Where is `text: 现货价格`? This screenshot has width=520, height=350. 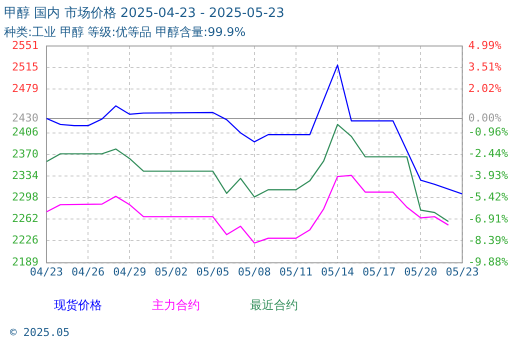
text: 现货价格 is located at coordinates (78, 305).